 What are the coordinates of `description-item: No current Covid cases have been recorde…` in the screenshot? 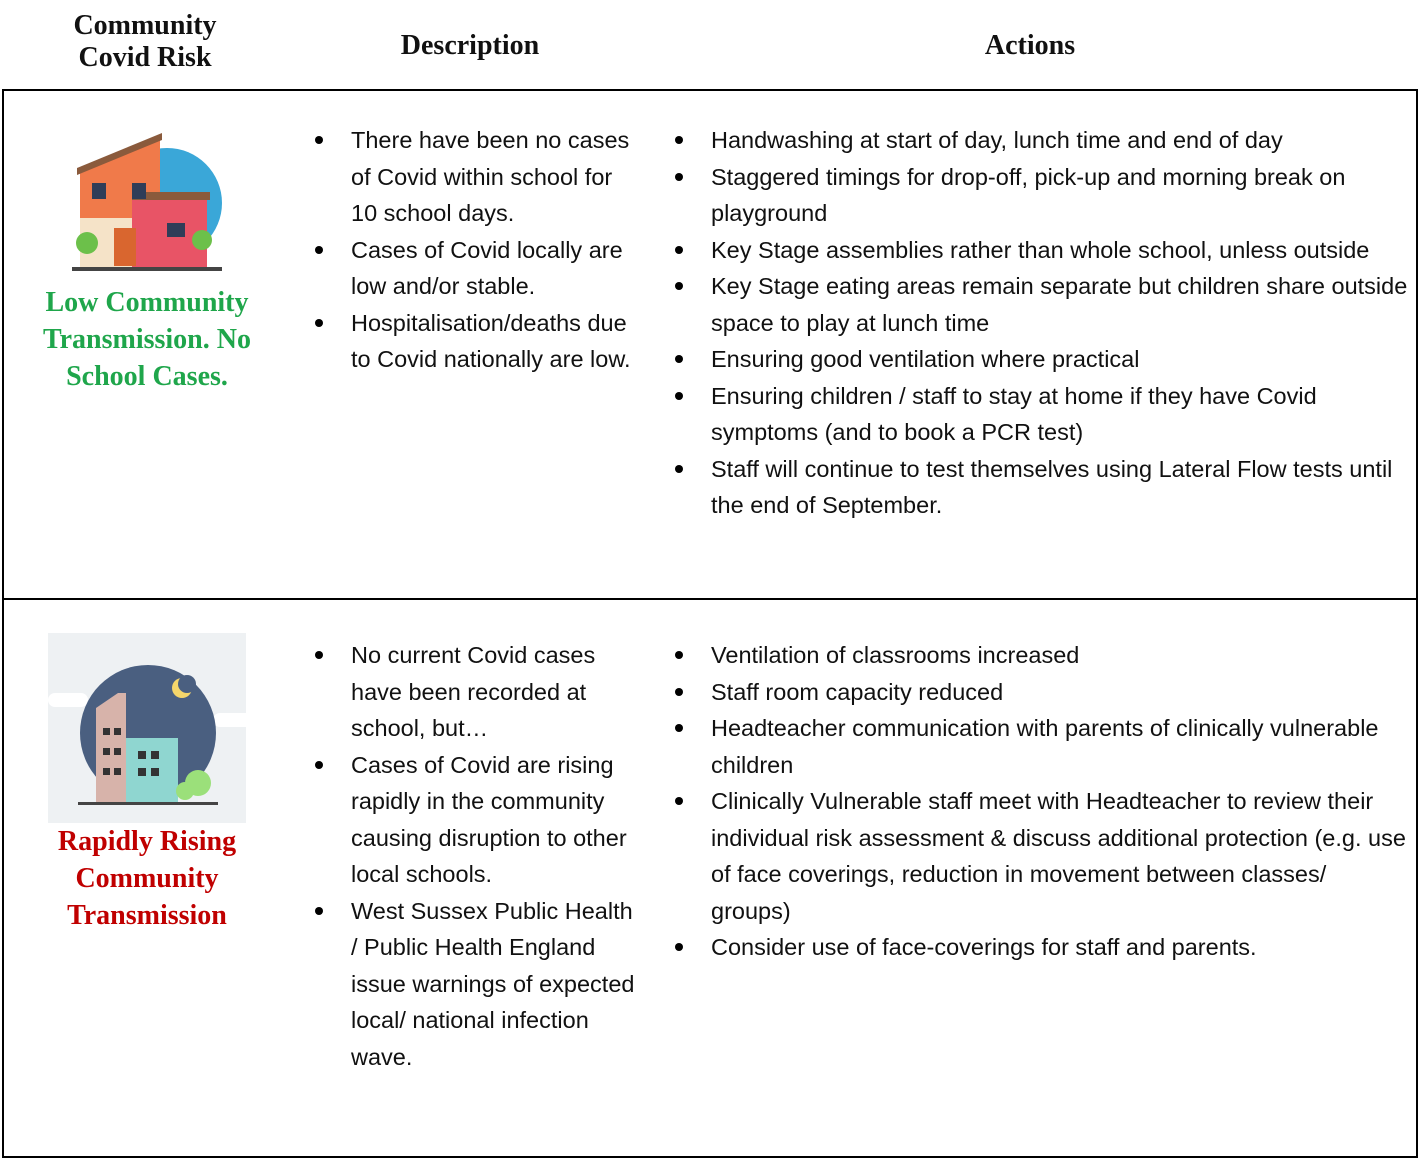 It's located at (475, 692).